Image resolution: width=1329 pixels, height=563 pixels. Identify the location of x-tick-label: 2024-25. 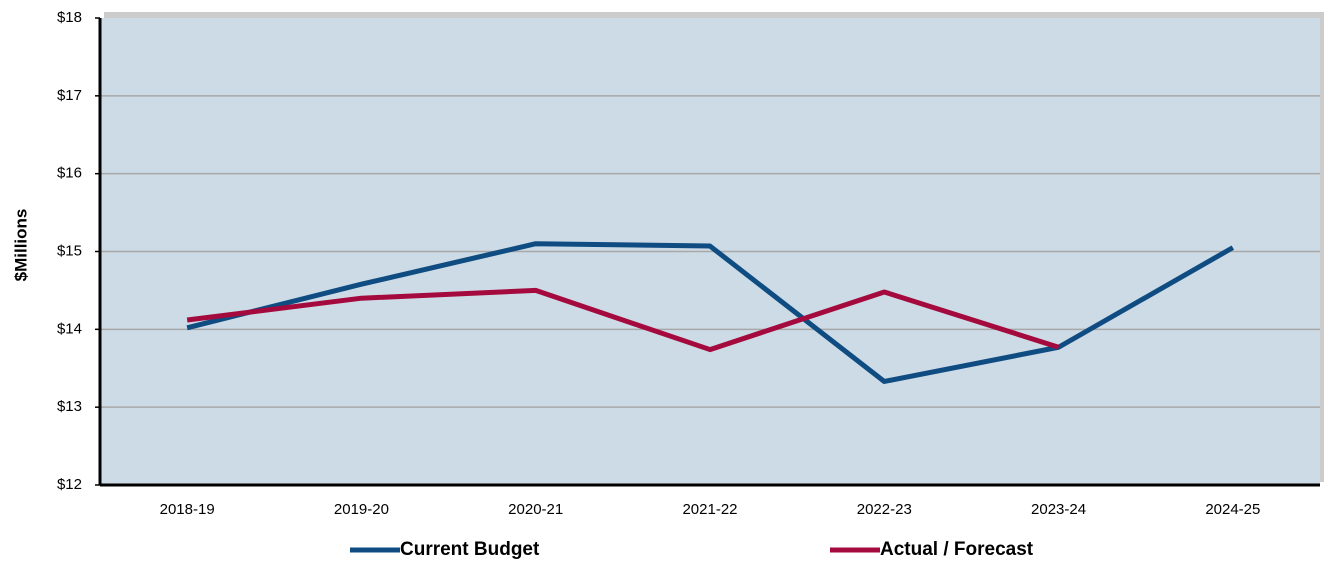
(1232, 509).